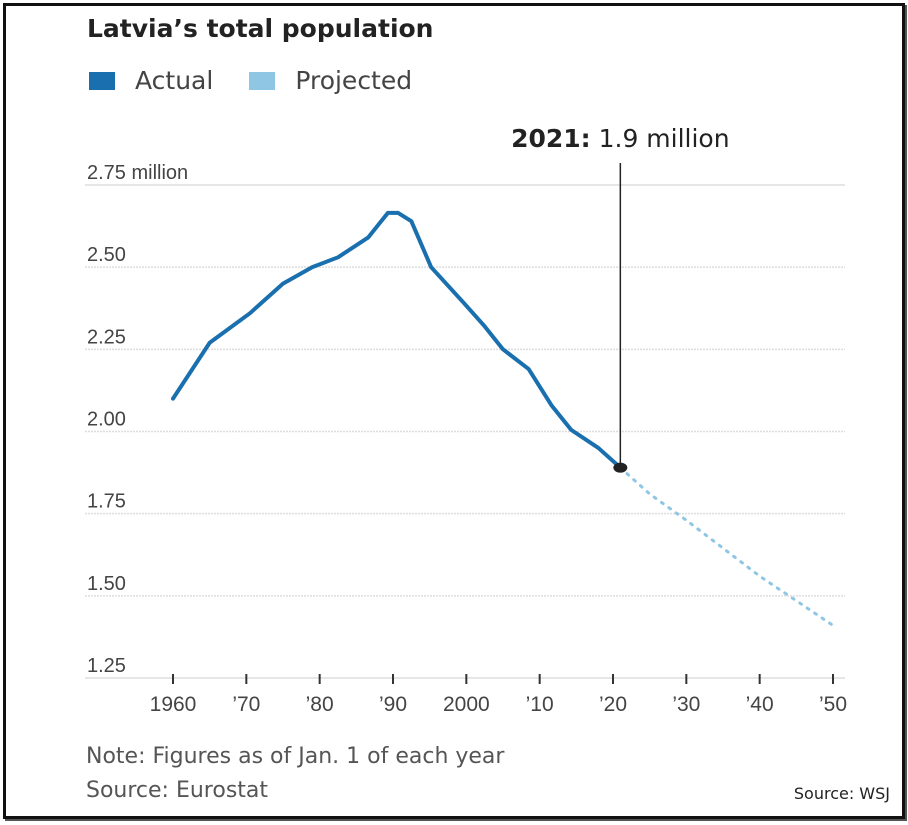  What do you see at coordinates (106, 502) in the screenshot?
I see `y-tick-label: 1.75` at bounding box center [106, 502].